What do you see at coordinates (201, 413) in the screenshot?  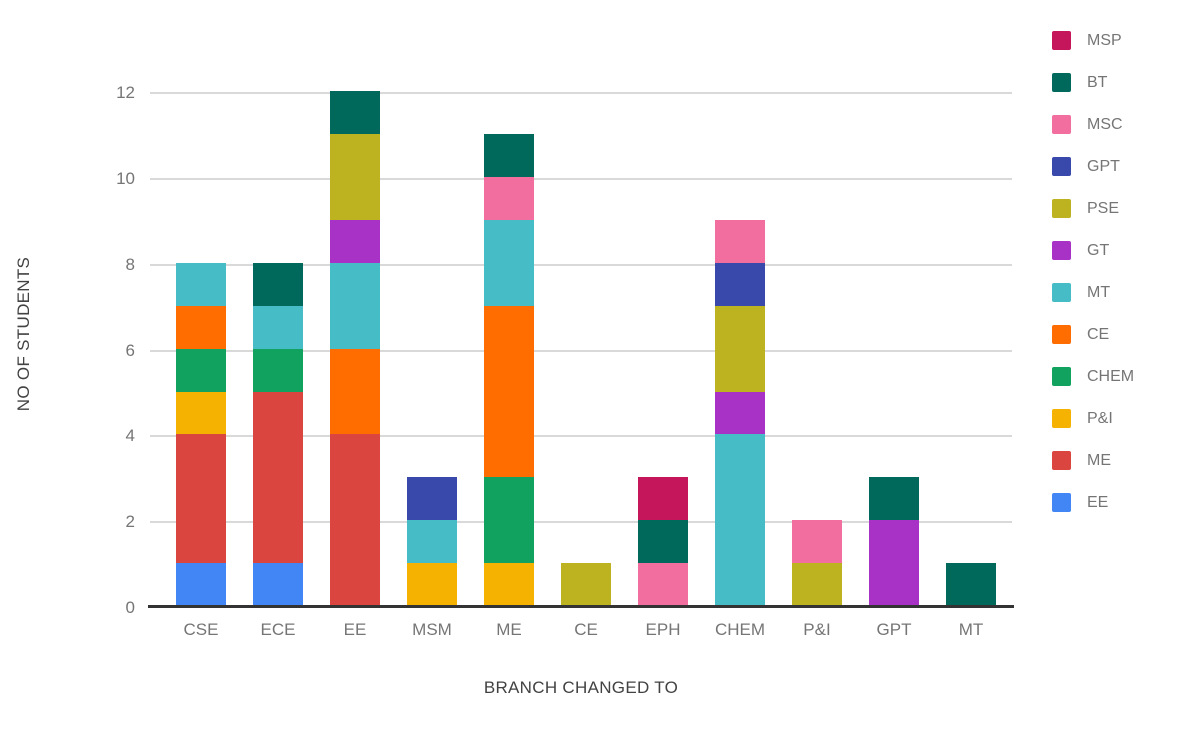 I see `bar-segment-CSE-P&I` at bounding box center [201, 413].